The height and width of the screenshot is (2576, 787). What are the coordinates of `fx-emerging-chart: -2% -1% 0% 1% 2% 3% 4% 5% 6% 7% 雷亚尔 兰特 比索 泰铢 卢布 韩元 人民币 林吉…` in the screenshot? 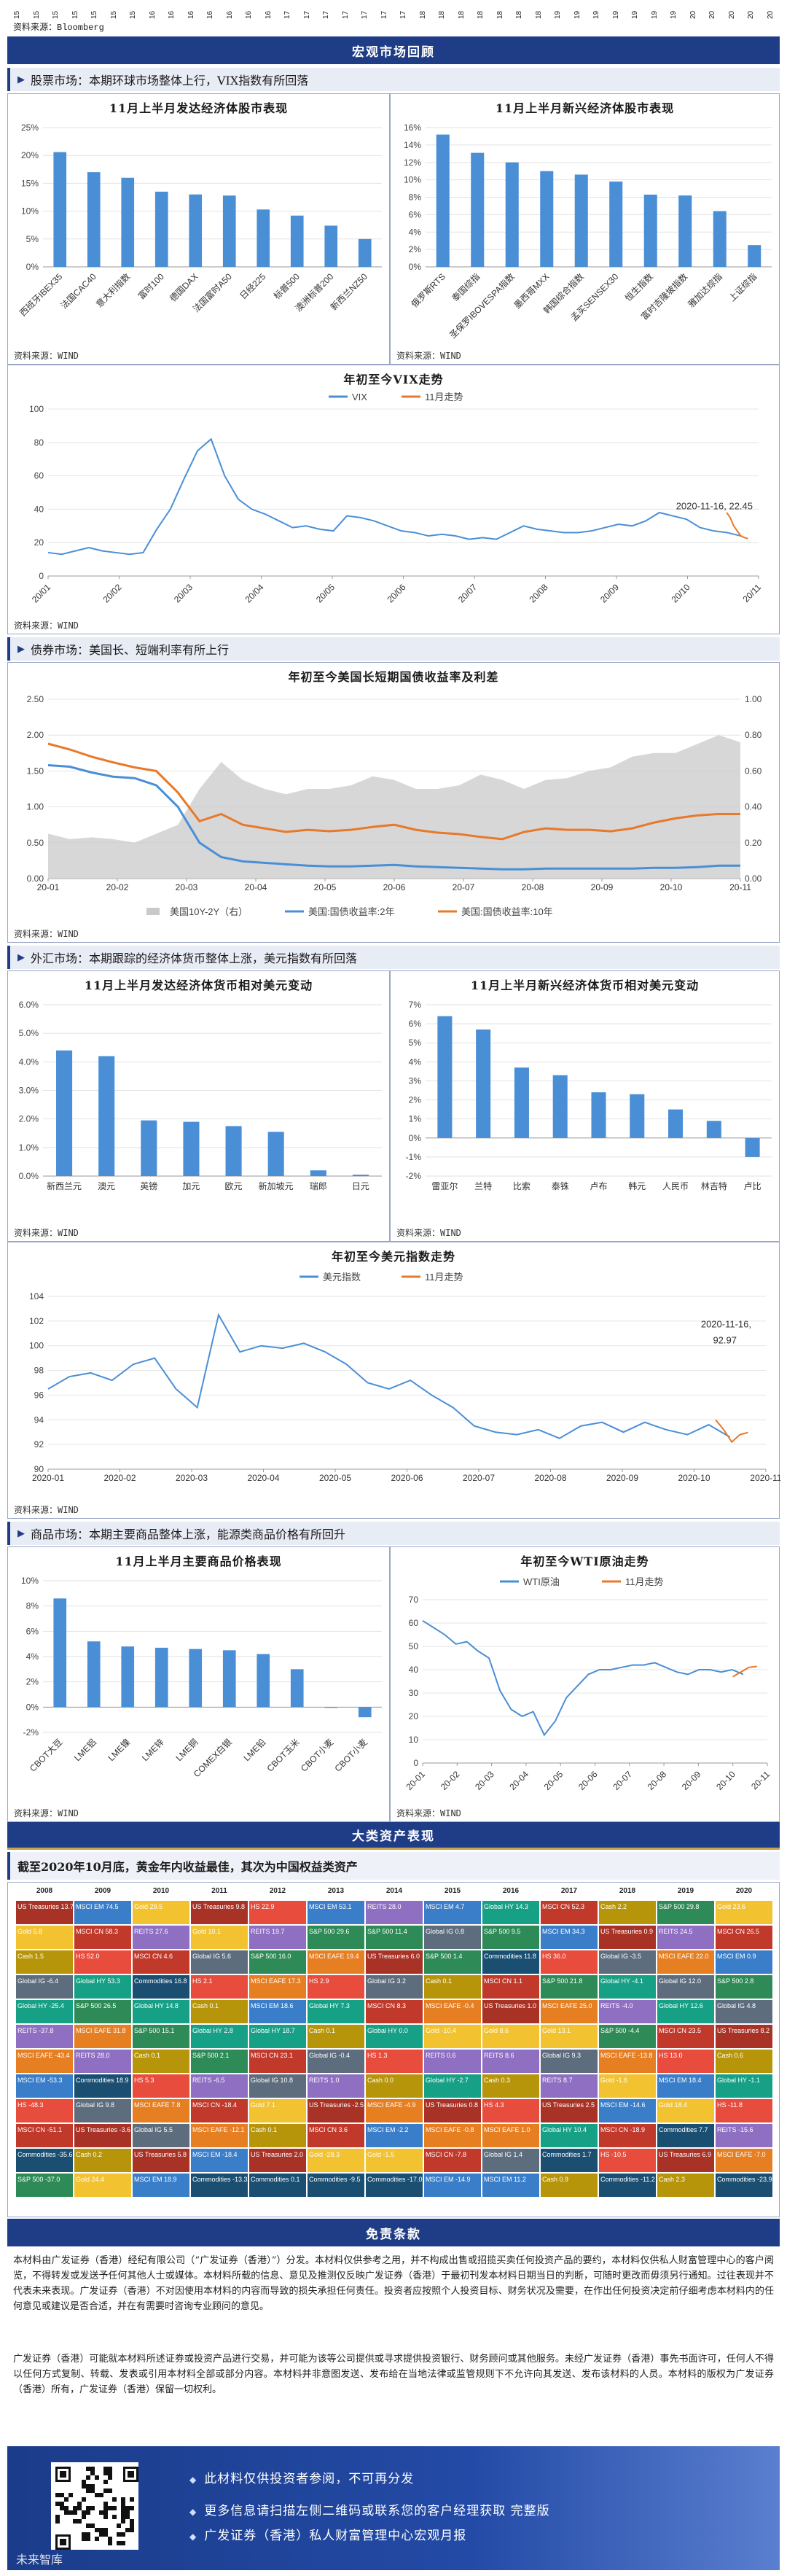 It's located at (589, 1095).